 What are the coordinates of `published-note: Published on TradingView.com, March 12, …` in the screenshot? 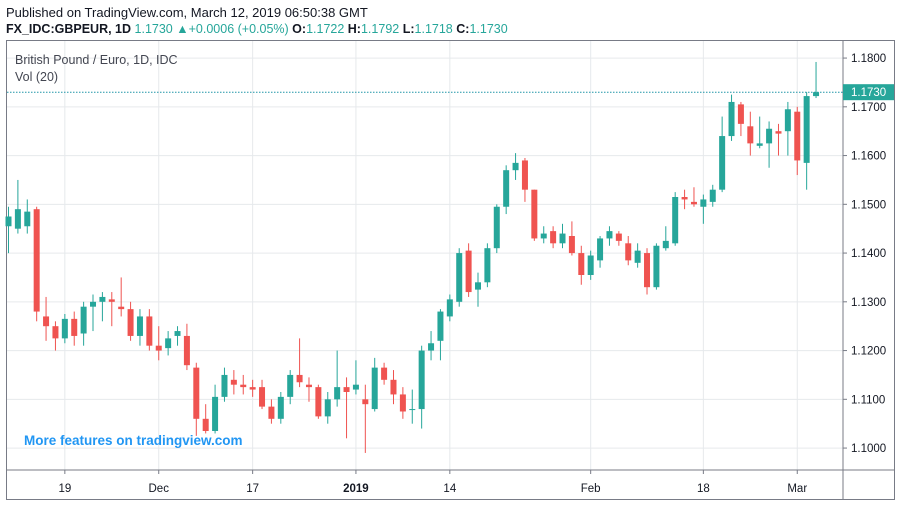 It's located at (187, 12).